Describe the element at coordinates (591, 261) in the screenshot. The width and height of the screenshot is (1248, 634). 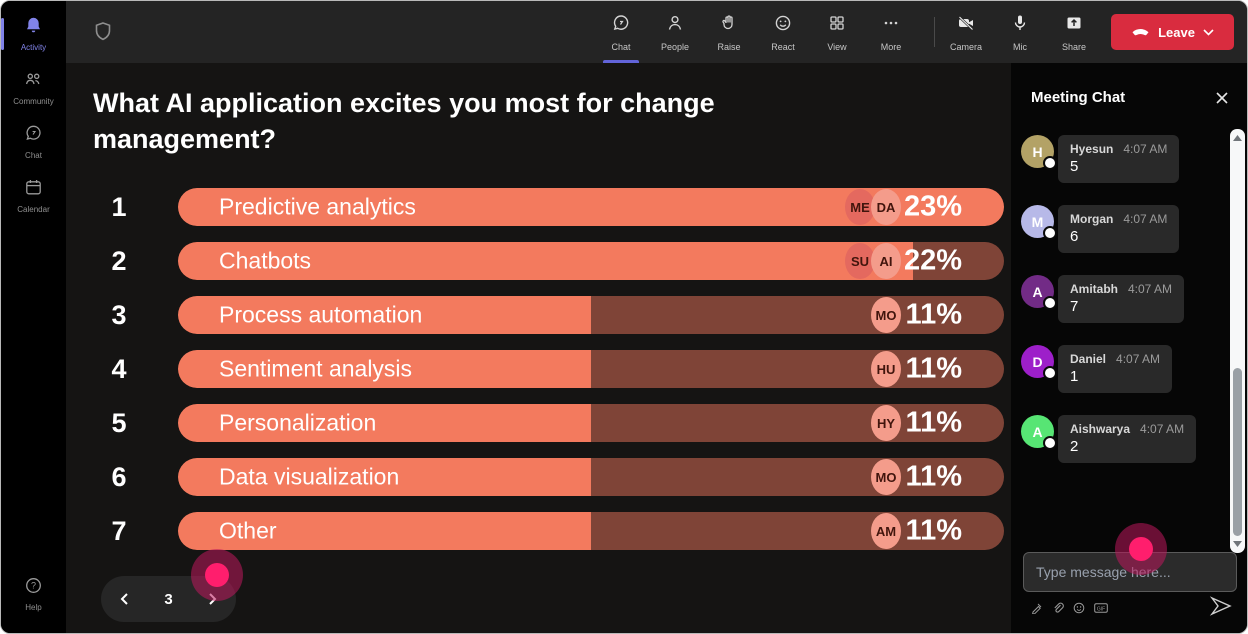
I see `poll-bar: Chatbots SU AI 22%` at that location.